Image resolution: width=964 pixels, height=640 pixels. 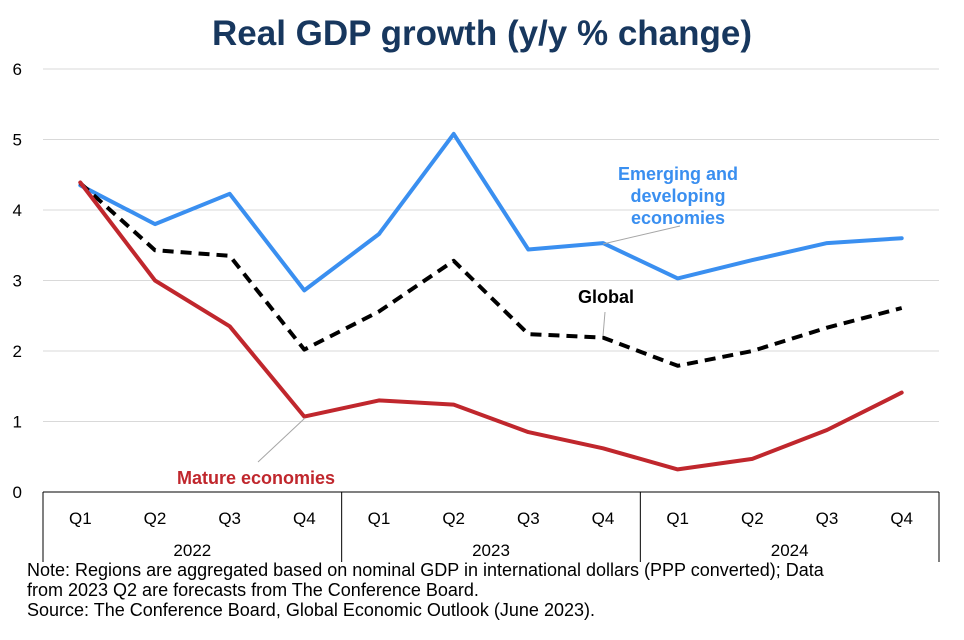 I want to click on y-tick-label: 4, so click(x=17, y=210).